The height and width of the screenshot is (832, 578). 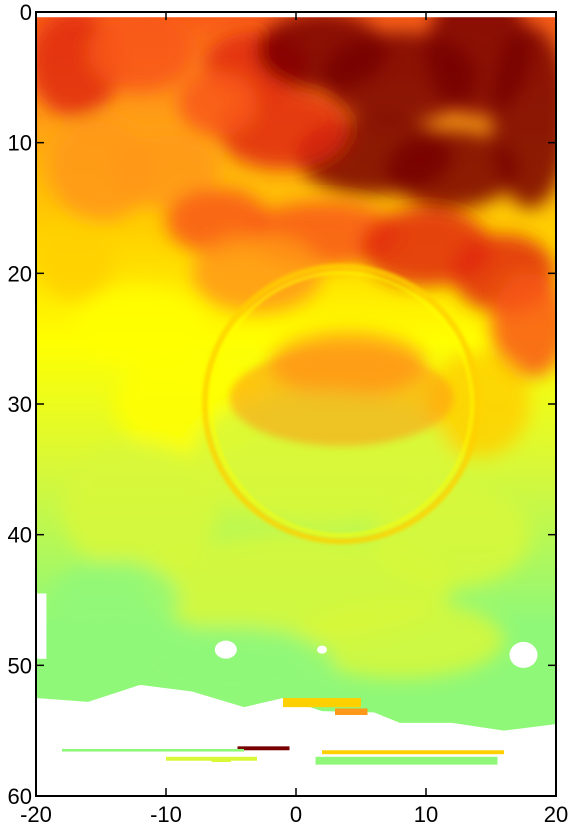 What do you see at coordinates (20, 535) in the screenshot?
I see `y-tick-label: 40` at bounding box center [20, 535].